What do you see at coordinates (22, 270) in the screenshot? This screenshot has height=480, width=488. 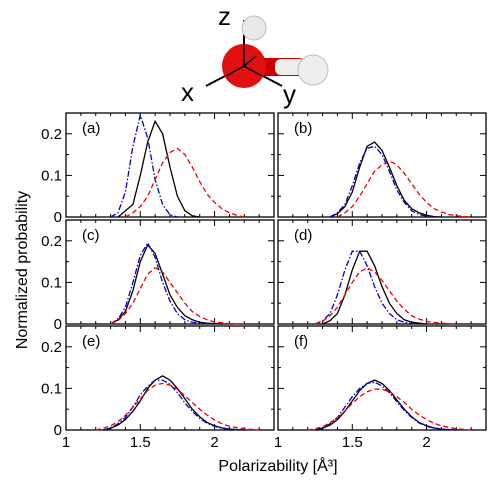 I see `y-axis-title: Normalized probability` at bounding box center [22, 270].